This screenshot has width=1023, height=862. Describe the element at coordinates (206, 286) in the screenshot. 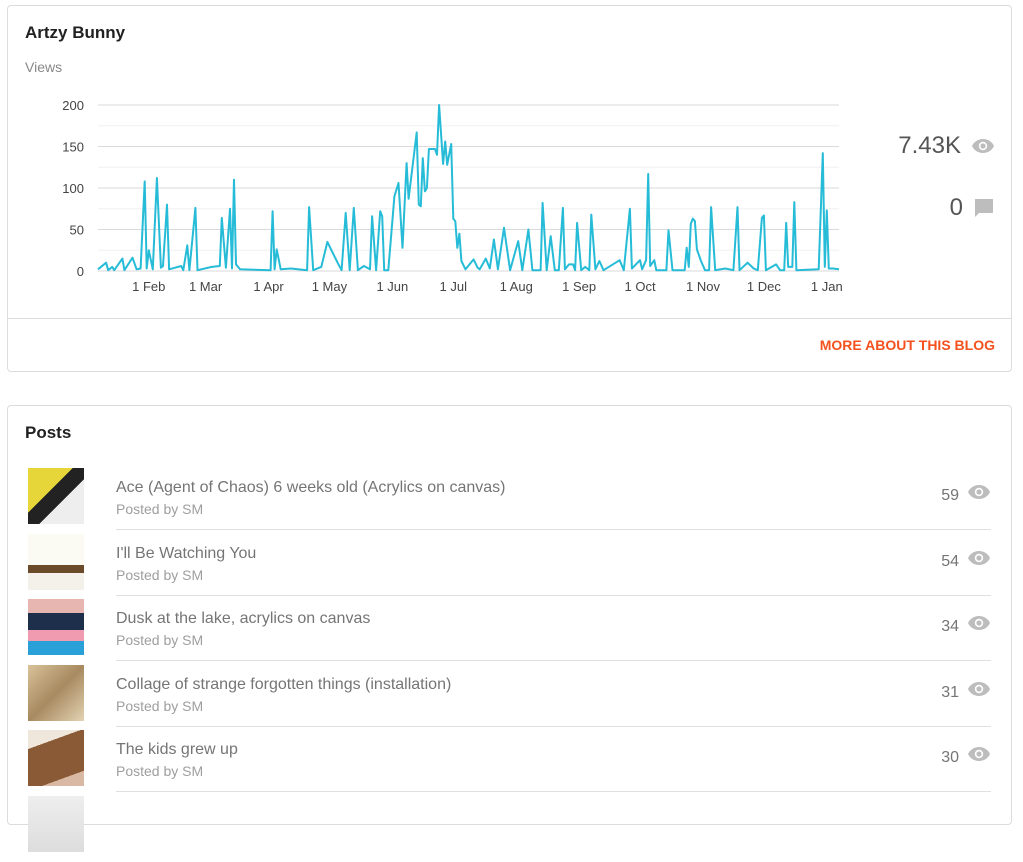

I see `x-tick-label: 1 Mar` at that location.